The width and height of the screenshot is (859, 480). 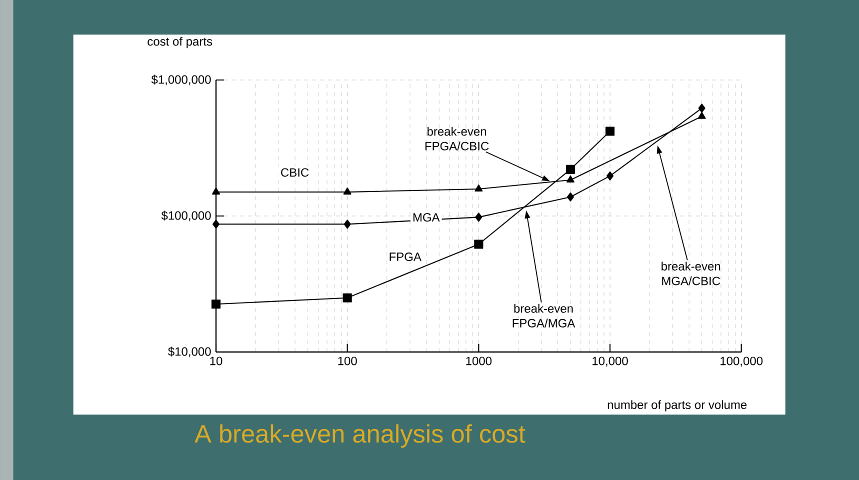 What do you see at coordinates (347, 361) in the screenshot?
I see `x-tick-label: 100` at bounding box center [347, 361].